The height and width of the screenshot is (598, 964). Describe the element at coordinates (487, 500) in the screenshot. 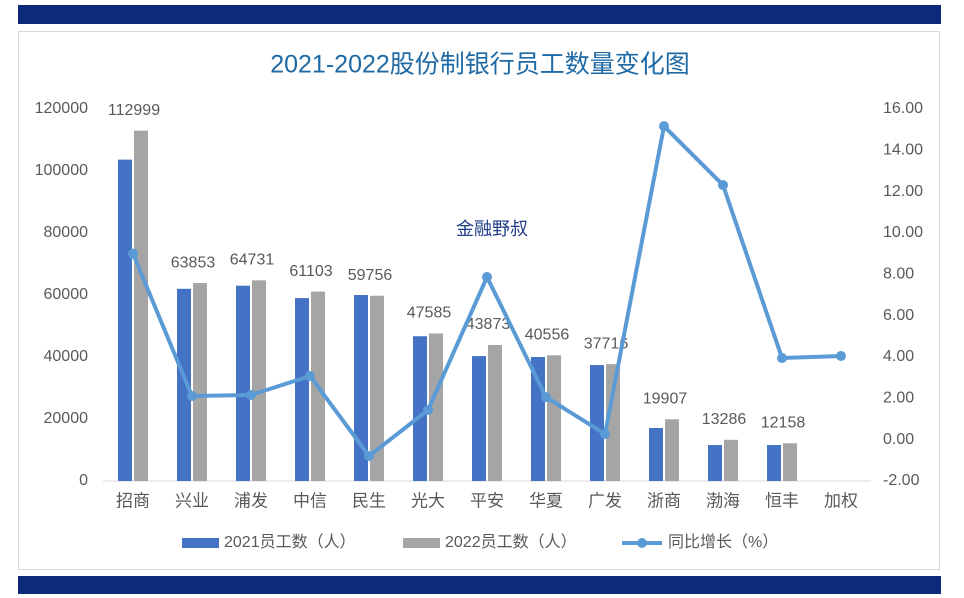

I see `x-tick-label: 平安` at that location.